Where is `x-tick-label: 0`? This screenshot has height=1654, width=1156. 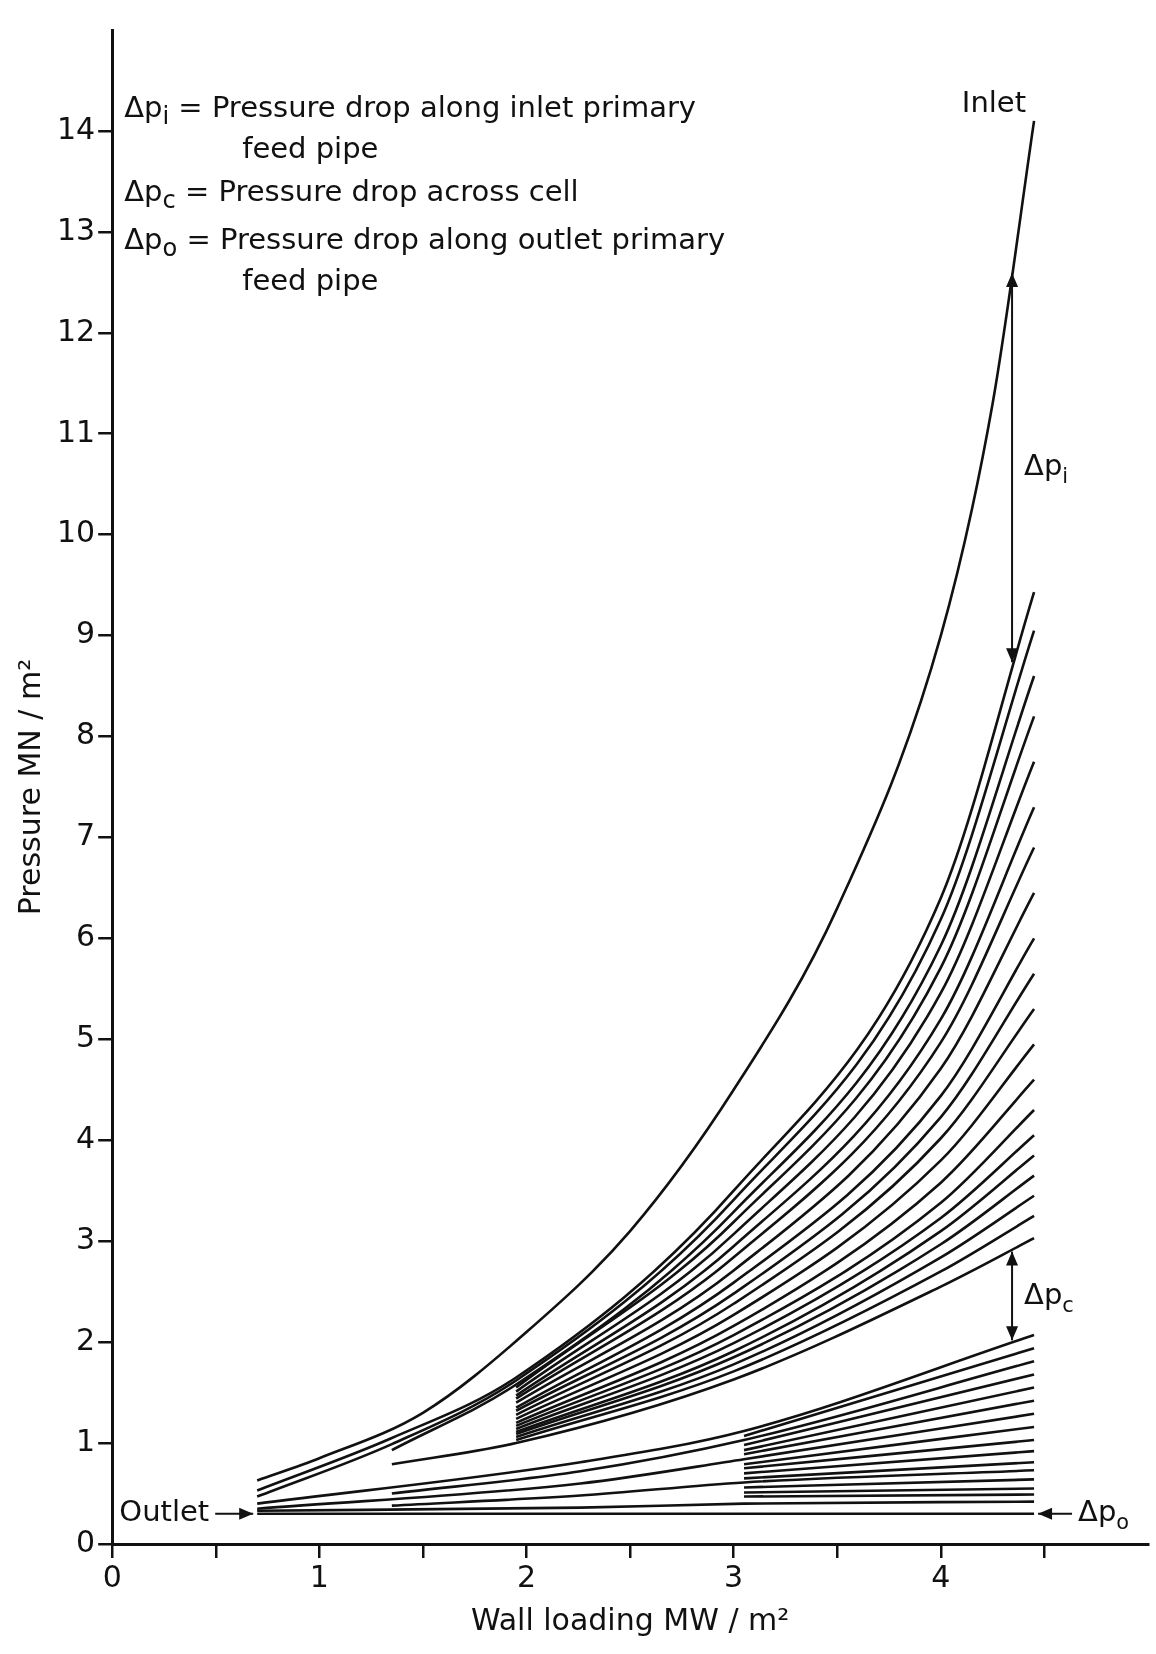
x-tick-label: 0 is located at coordinates (112, 1576).